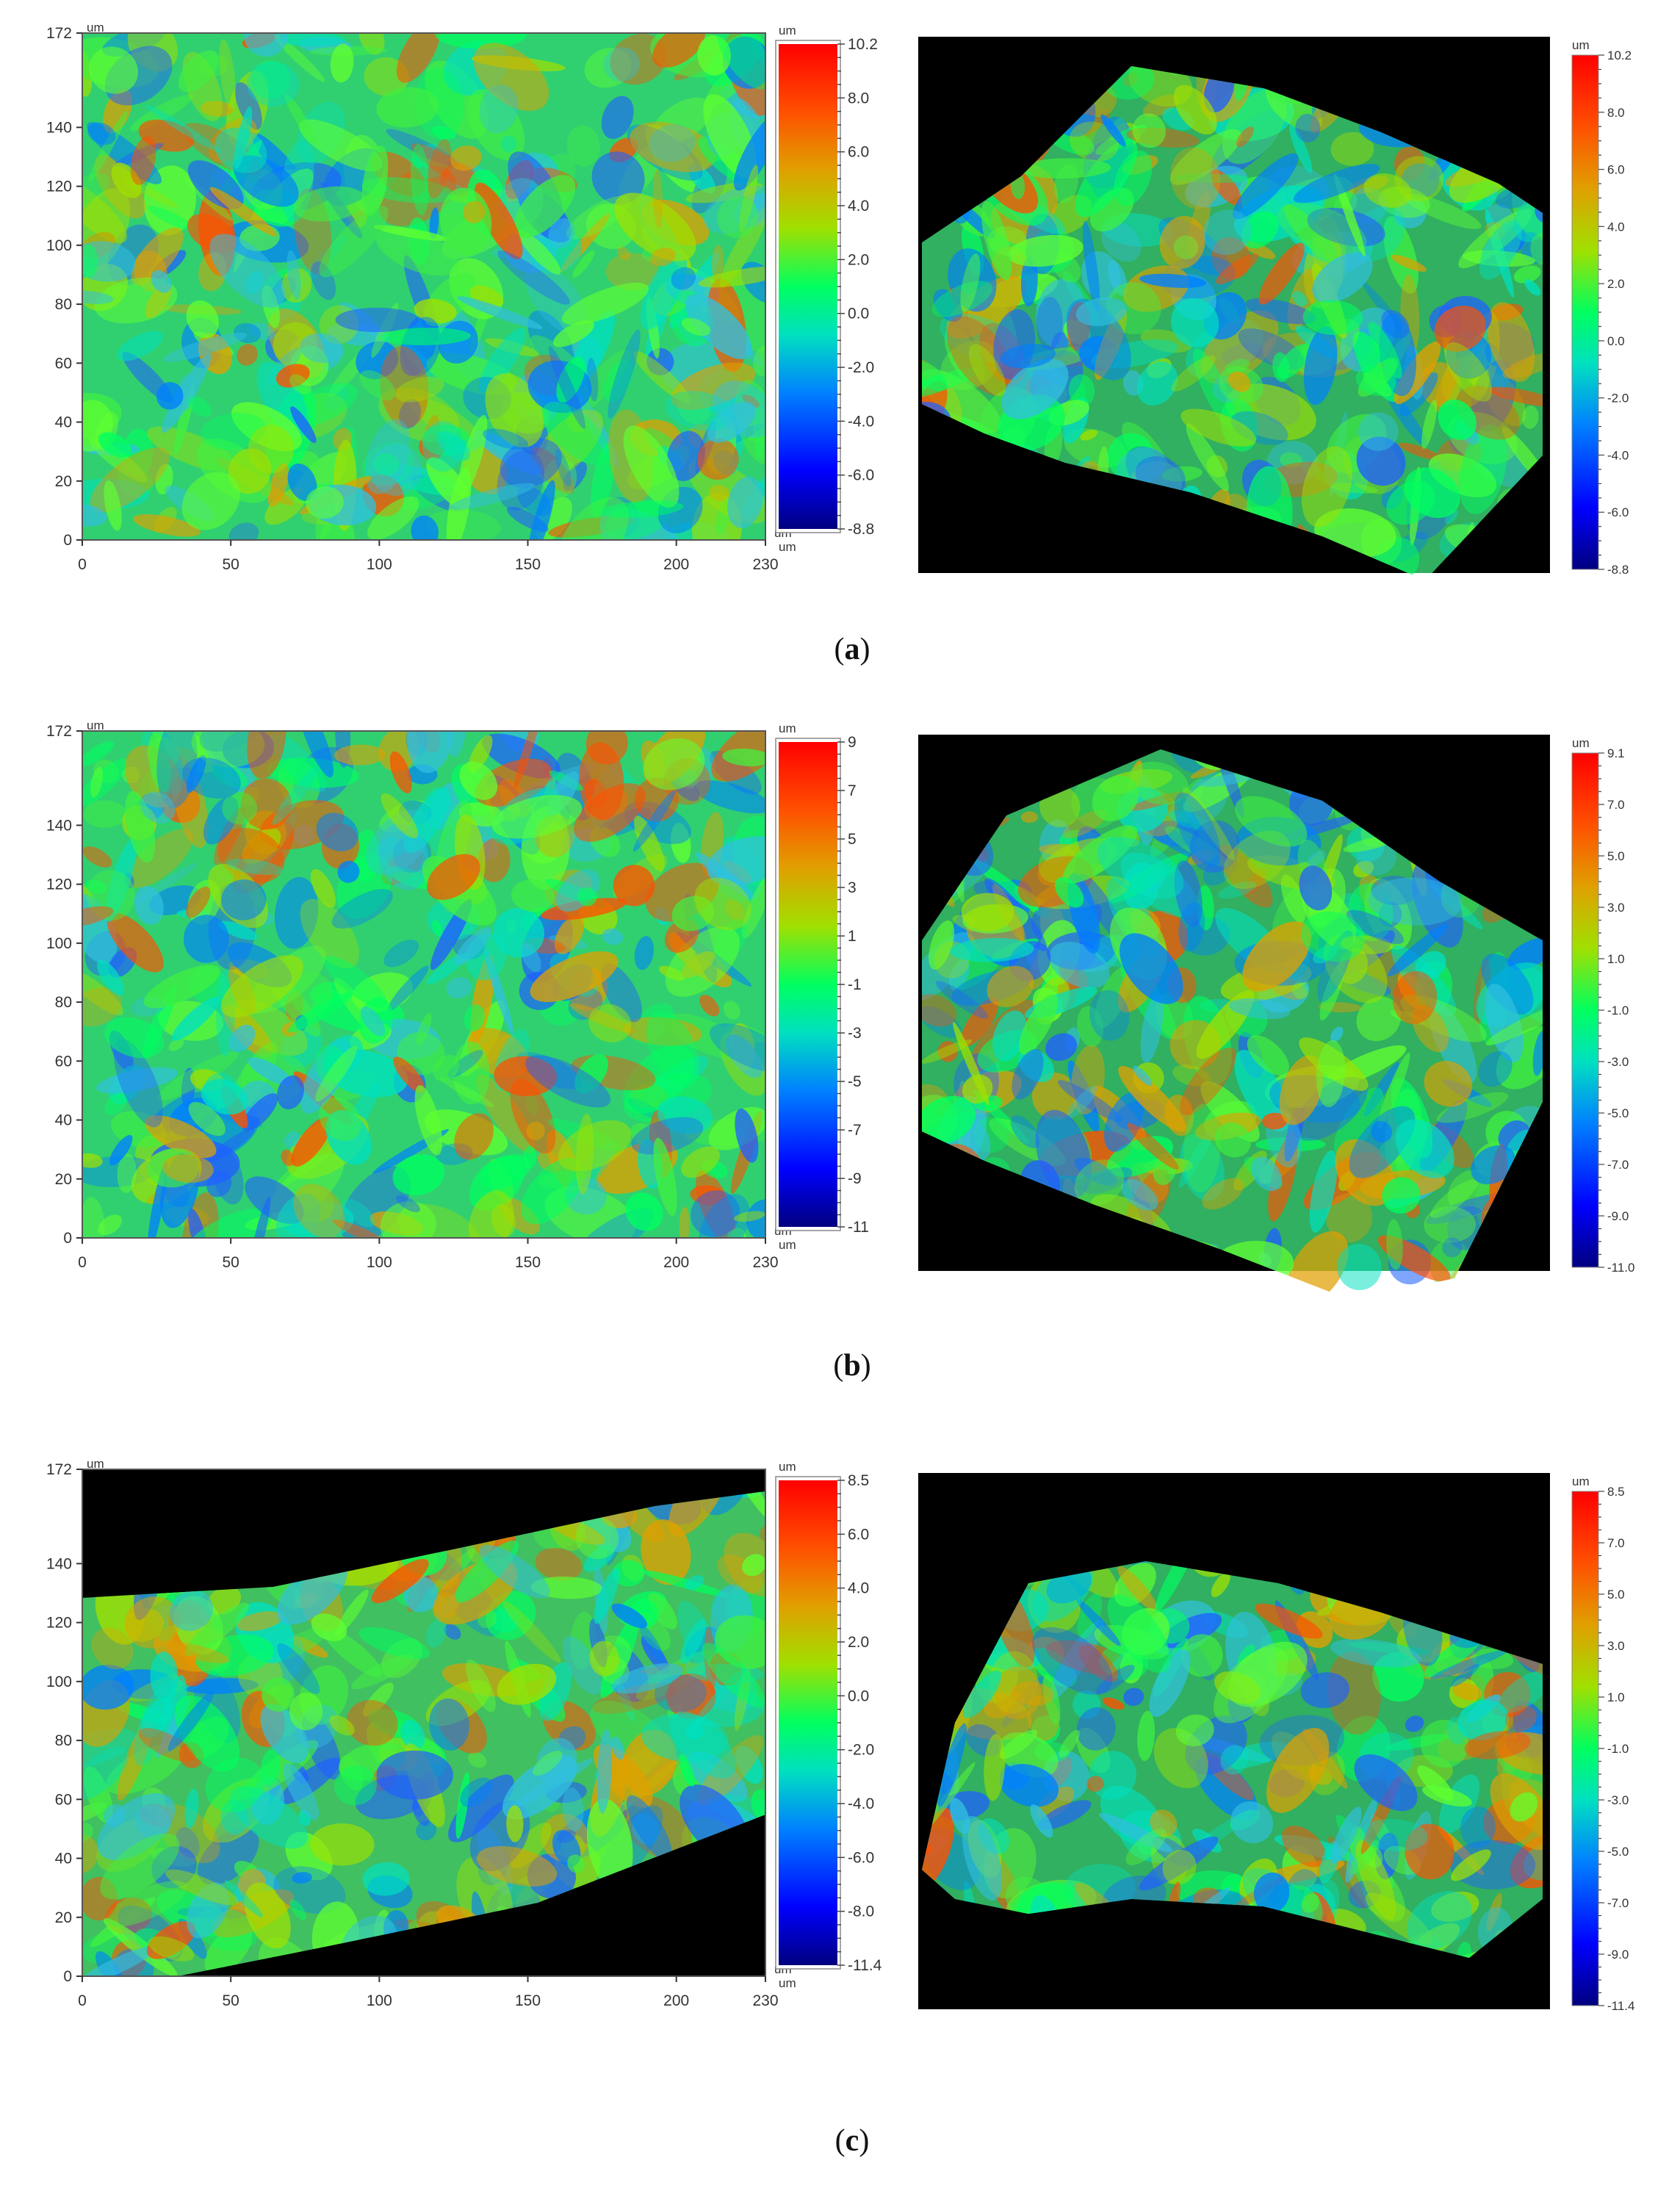 This screenshot has height=2190, width=1680. I want to click on colorbar-label: -9, so click(855, 1178).